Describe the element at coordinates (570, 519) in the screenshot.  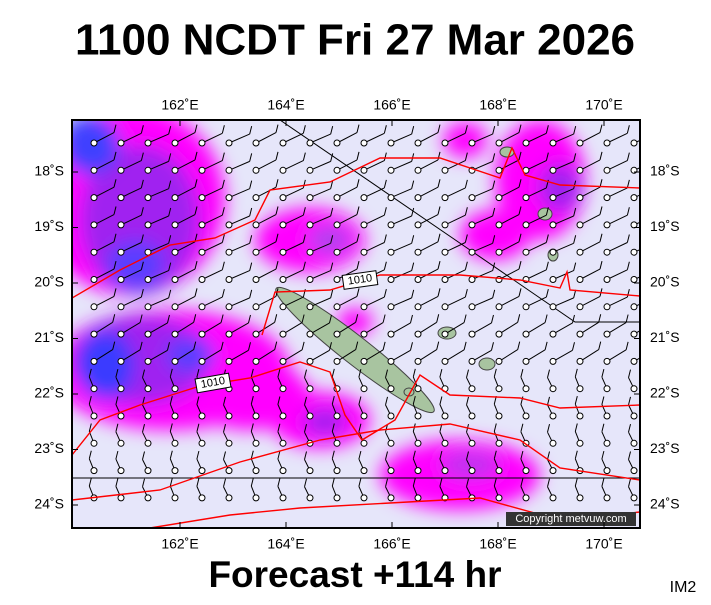
I see `copyright: Copyright metvuw.com` at that location.